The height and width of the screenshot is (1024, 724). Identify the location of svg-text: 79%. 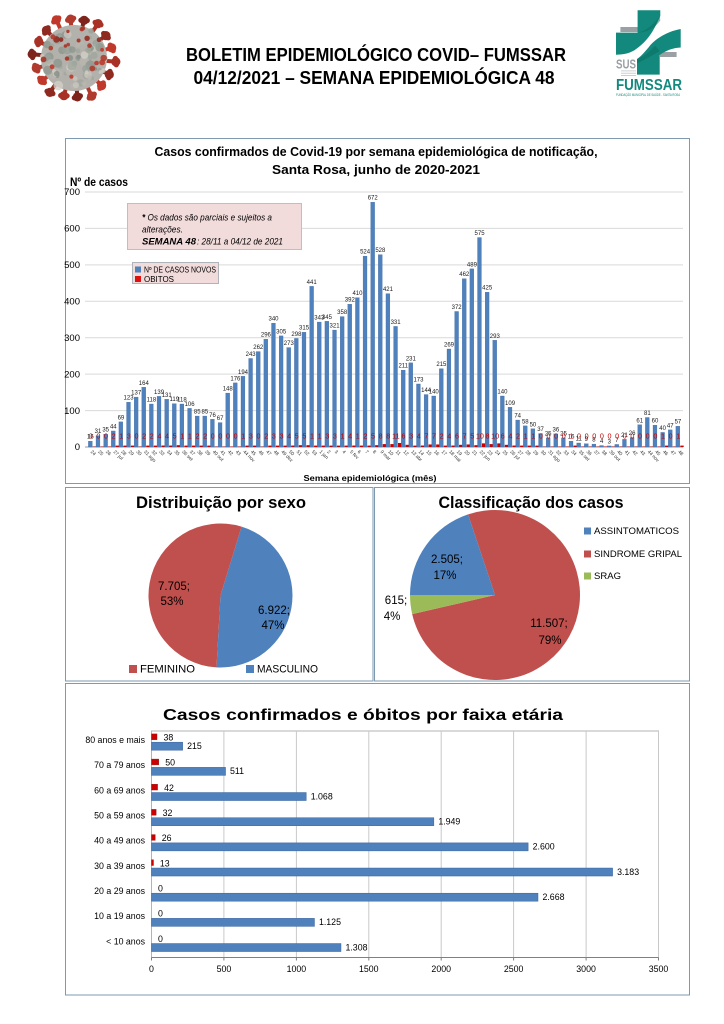
(549, 641).